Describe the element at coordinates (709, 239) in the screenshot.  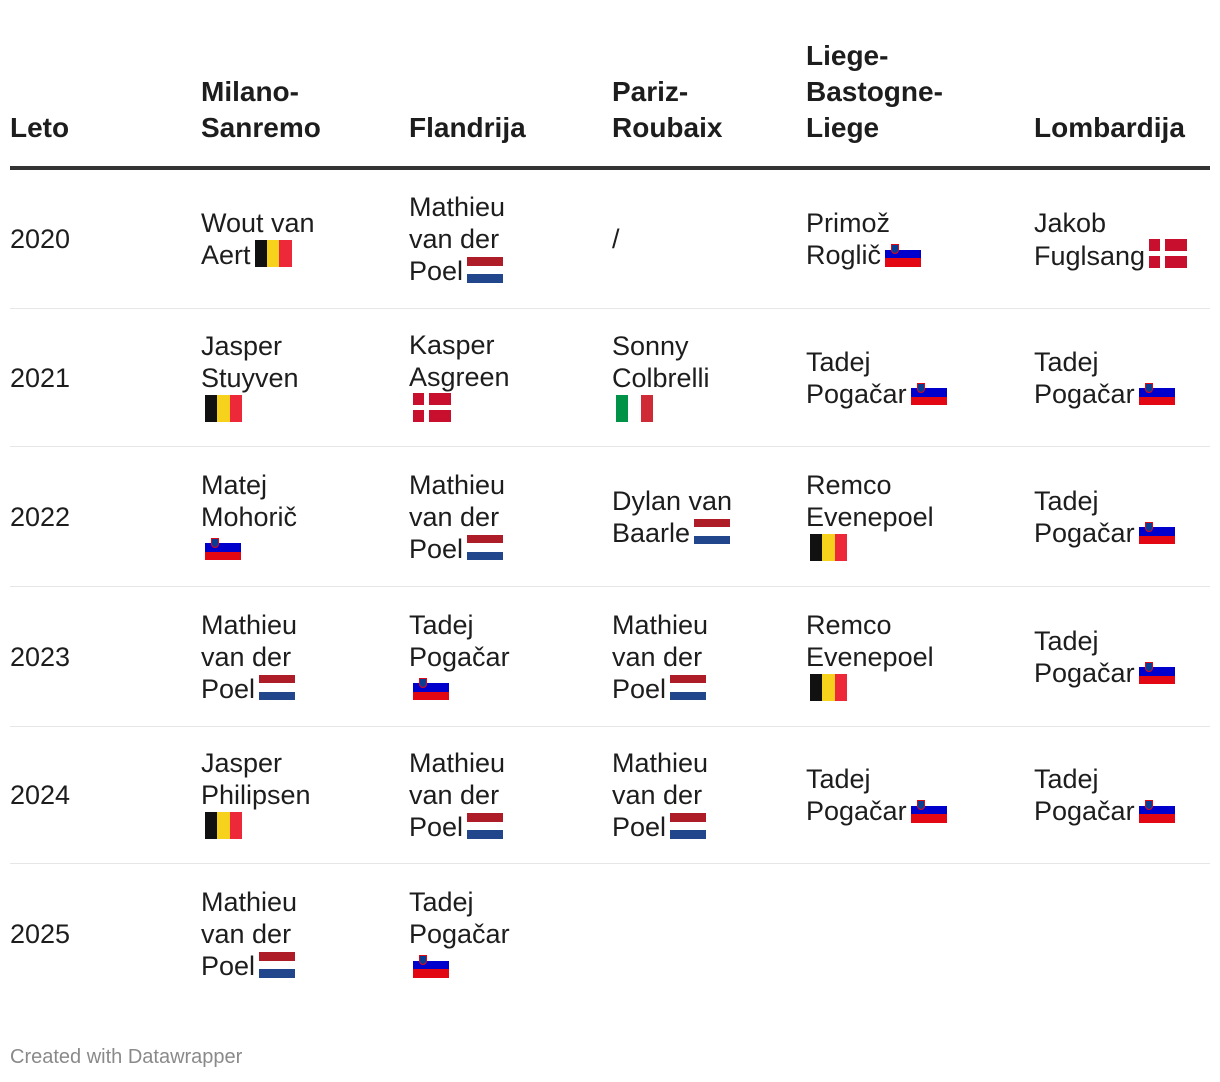
I see `winner-cell: /` at that location.